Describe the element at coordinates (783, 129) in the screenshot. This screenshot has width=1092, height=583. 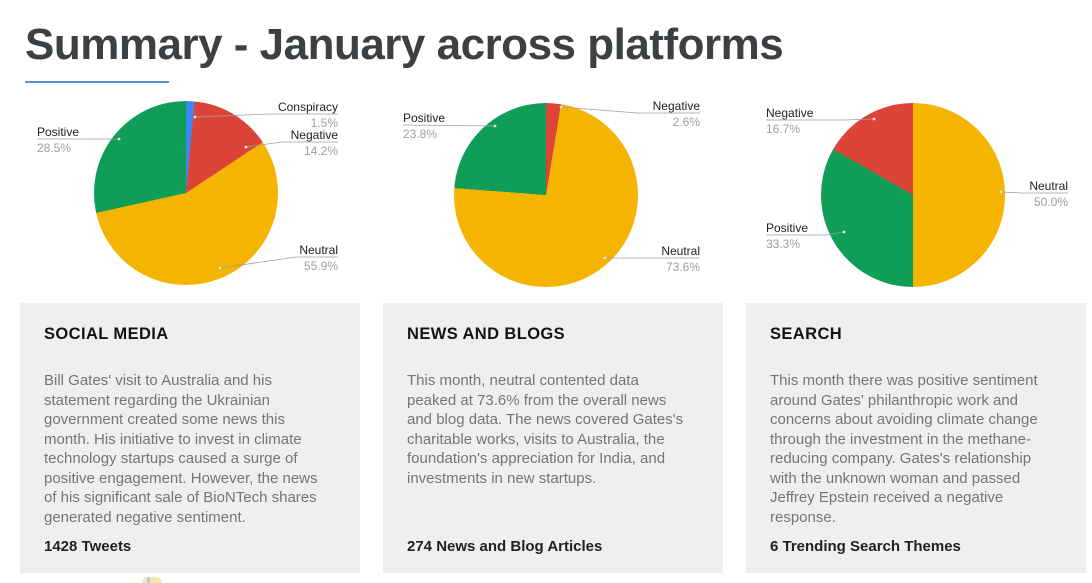
I see `callout-percent: 16.7%` at that location.